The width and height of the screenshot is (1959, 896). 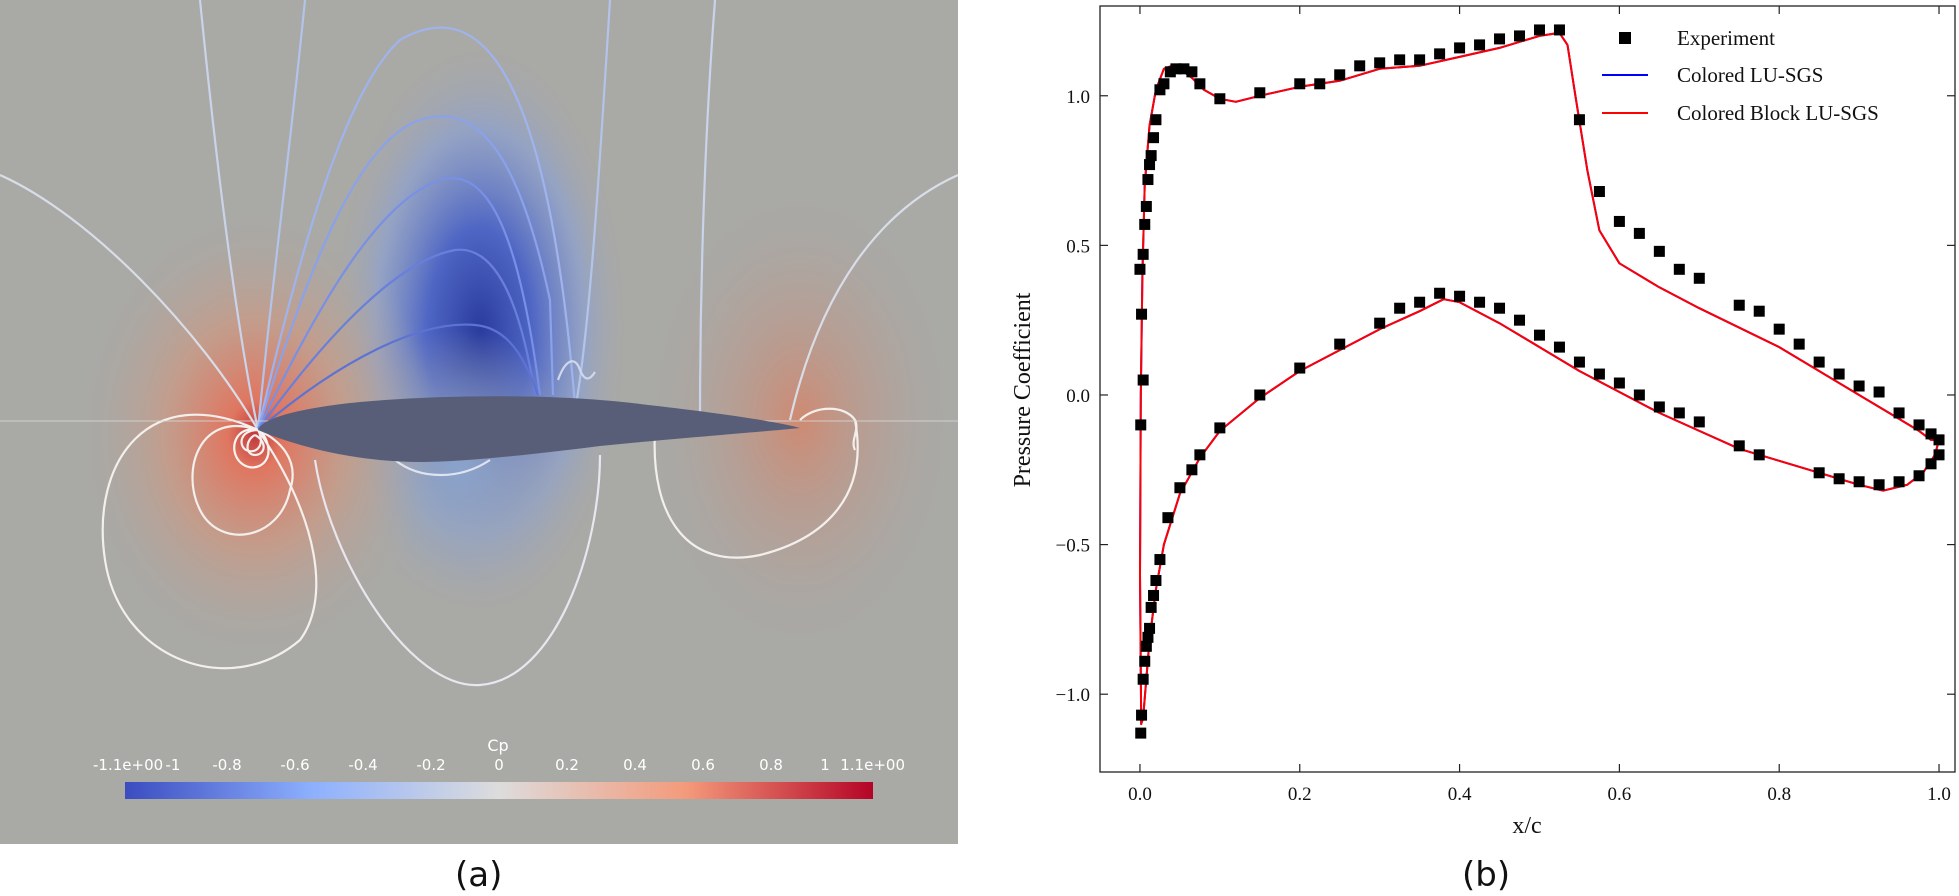 What do you see at coordinates (499, 790) in the screenshot?
I see `colorbar` at bounding box center [499, 790].